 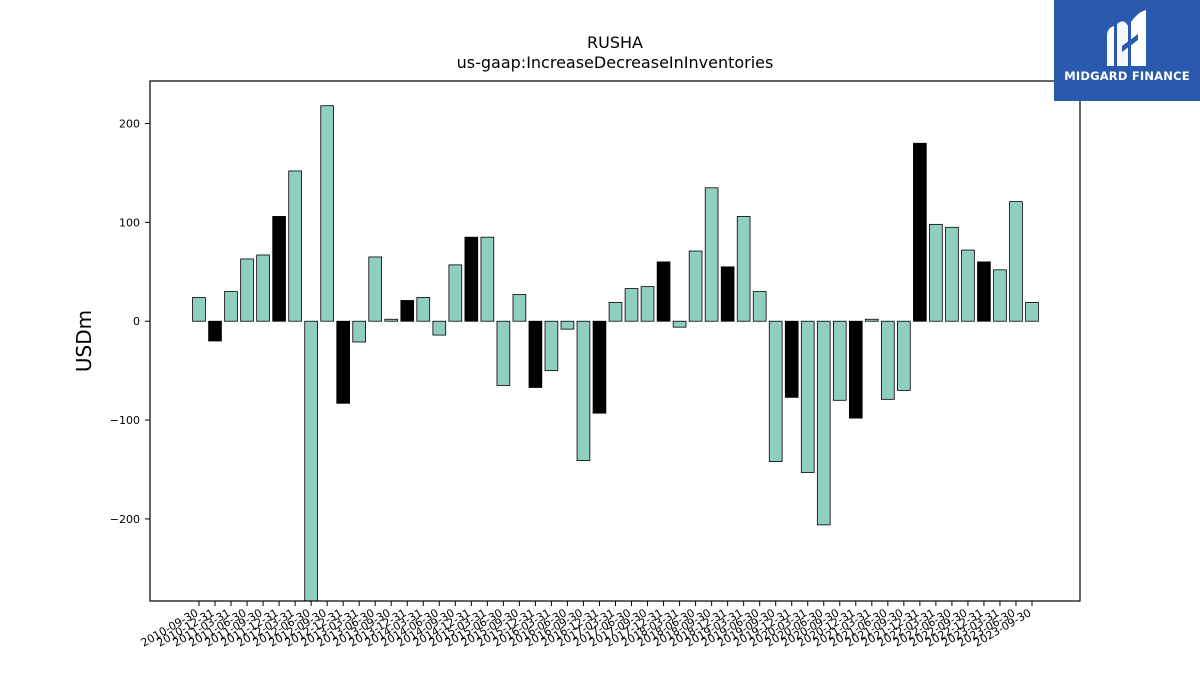 I want to click on y-tick-label: −200, so click(x=125, y=519).